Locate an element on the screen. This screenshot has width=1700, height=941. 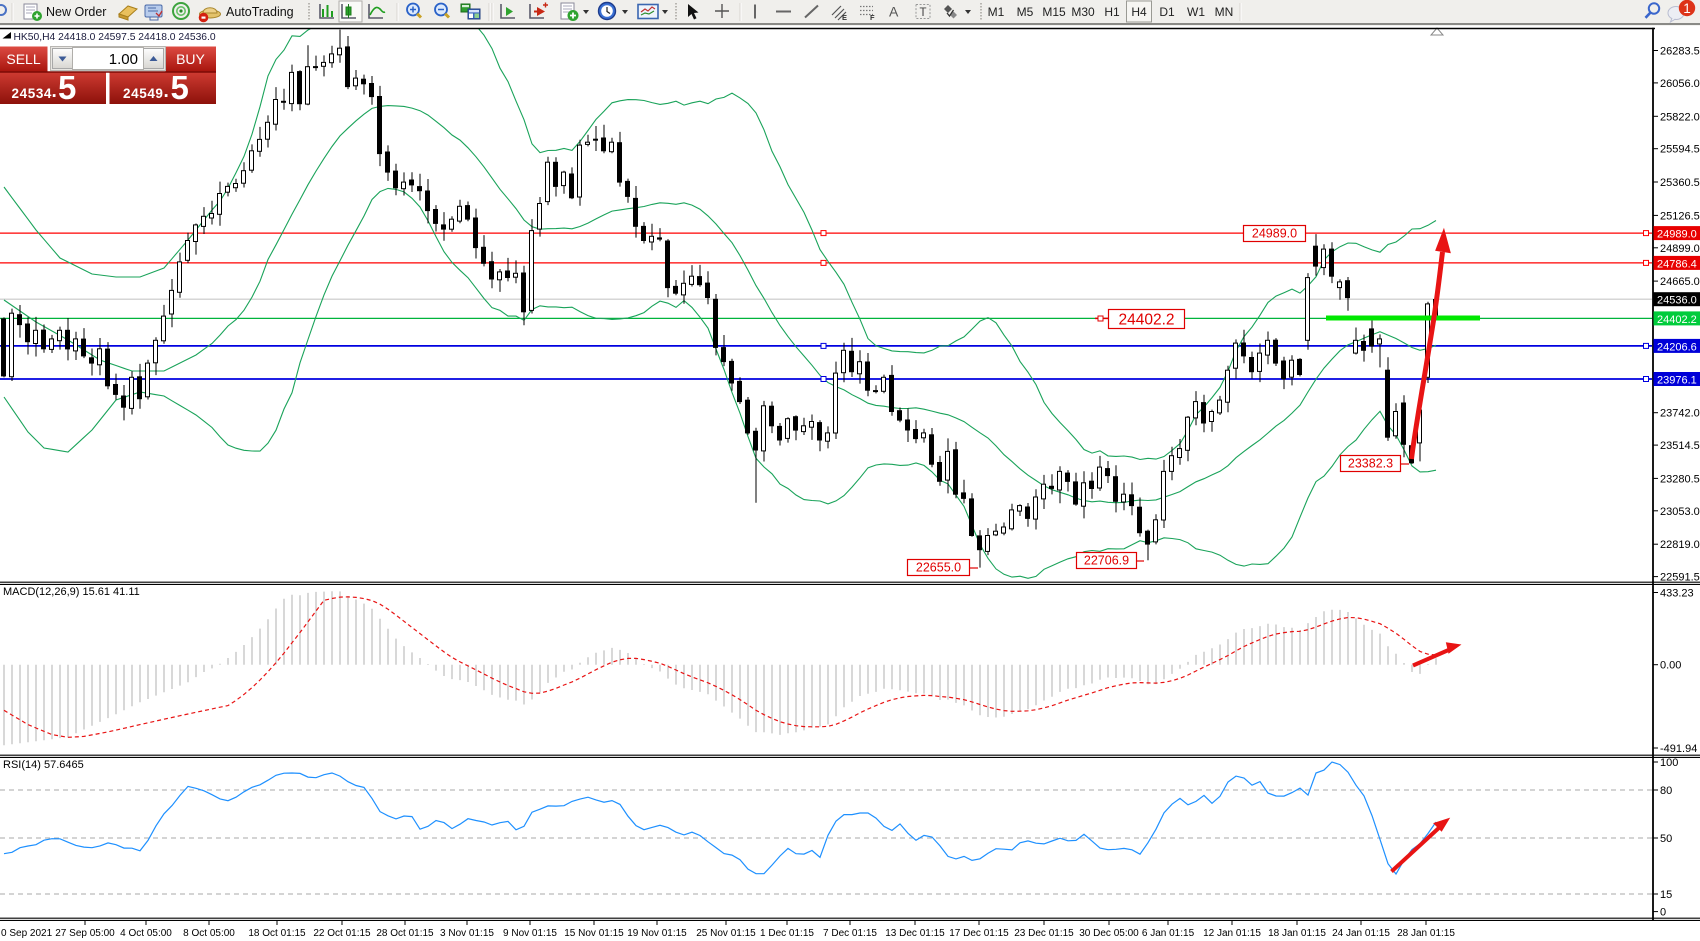
svg-text: AutoTrading is located at coordinates (260, 12).